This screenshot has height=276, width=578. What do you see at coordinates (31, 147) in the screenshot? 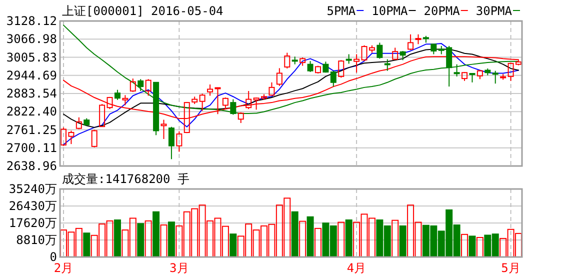
I see `y-tick-label: 2700.11` at bounding box center [31, 147].